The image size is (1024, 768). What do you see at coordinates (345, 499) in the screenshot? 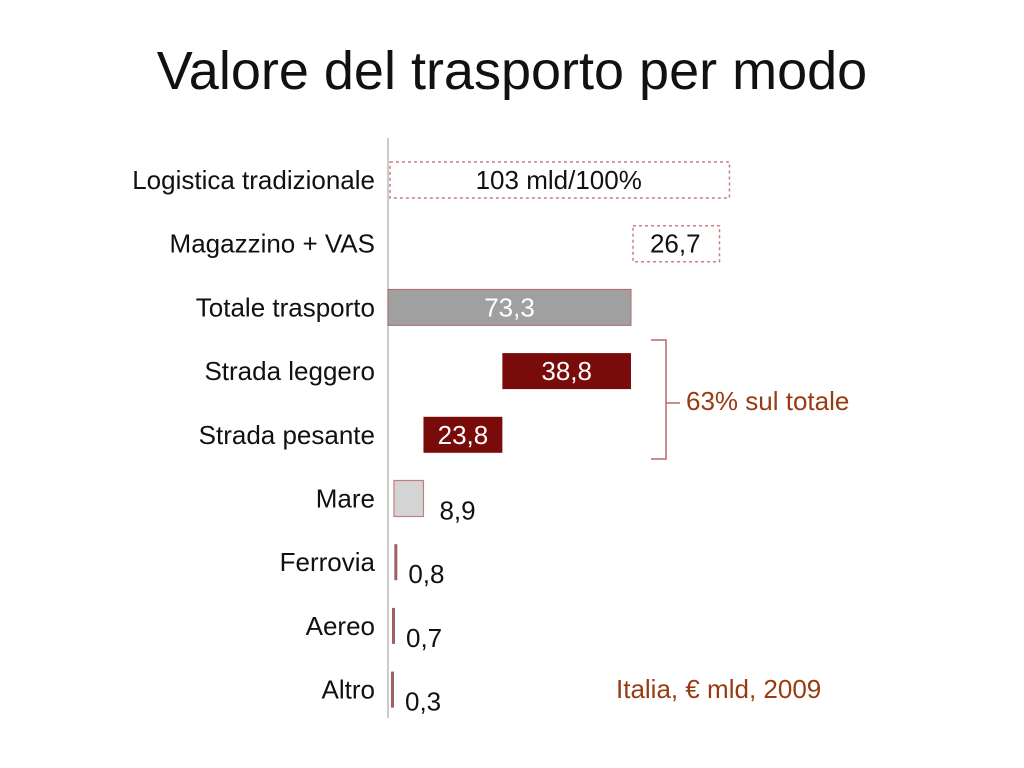
I see `category-label-mare: Mare` at bounding box center [345, 499].